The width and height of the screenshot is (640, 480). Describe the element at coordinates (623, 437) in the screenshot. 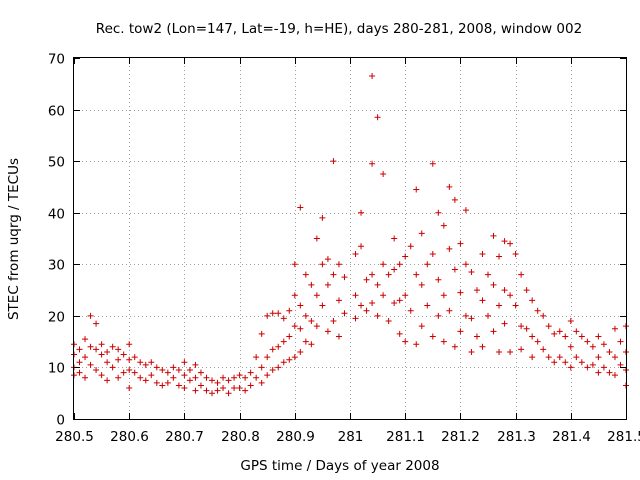

I see `x-tick-label: 281.5` at that location.